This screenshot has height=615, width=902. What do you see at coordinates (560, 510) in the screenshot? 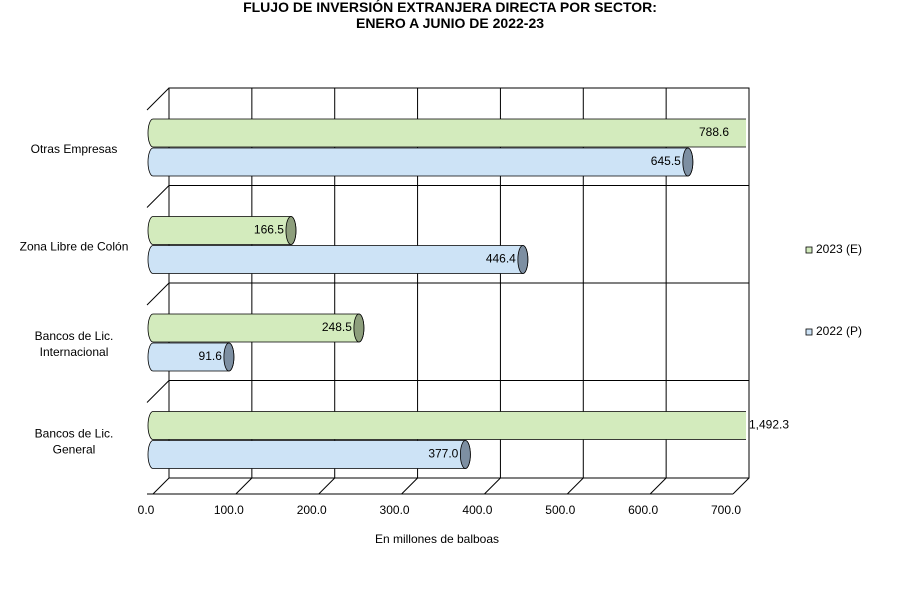
I see `x-tick-label: 500.0` at bounding box center [560, 510].